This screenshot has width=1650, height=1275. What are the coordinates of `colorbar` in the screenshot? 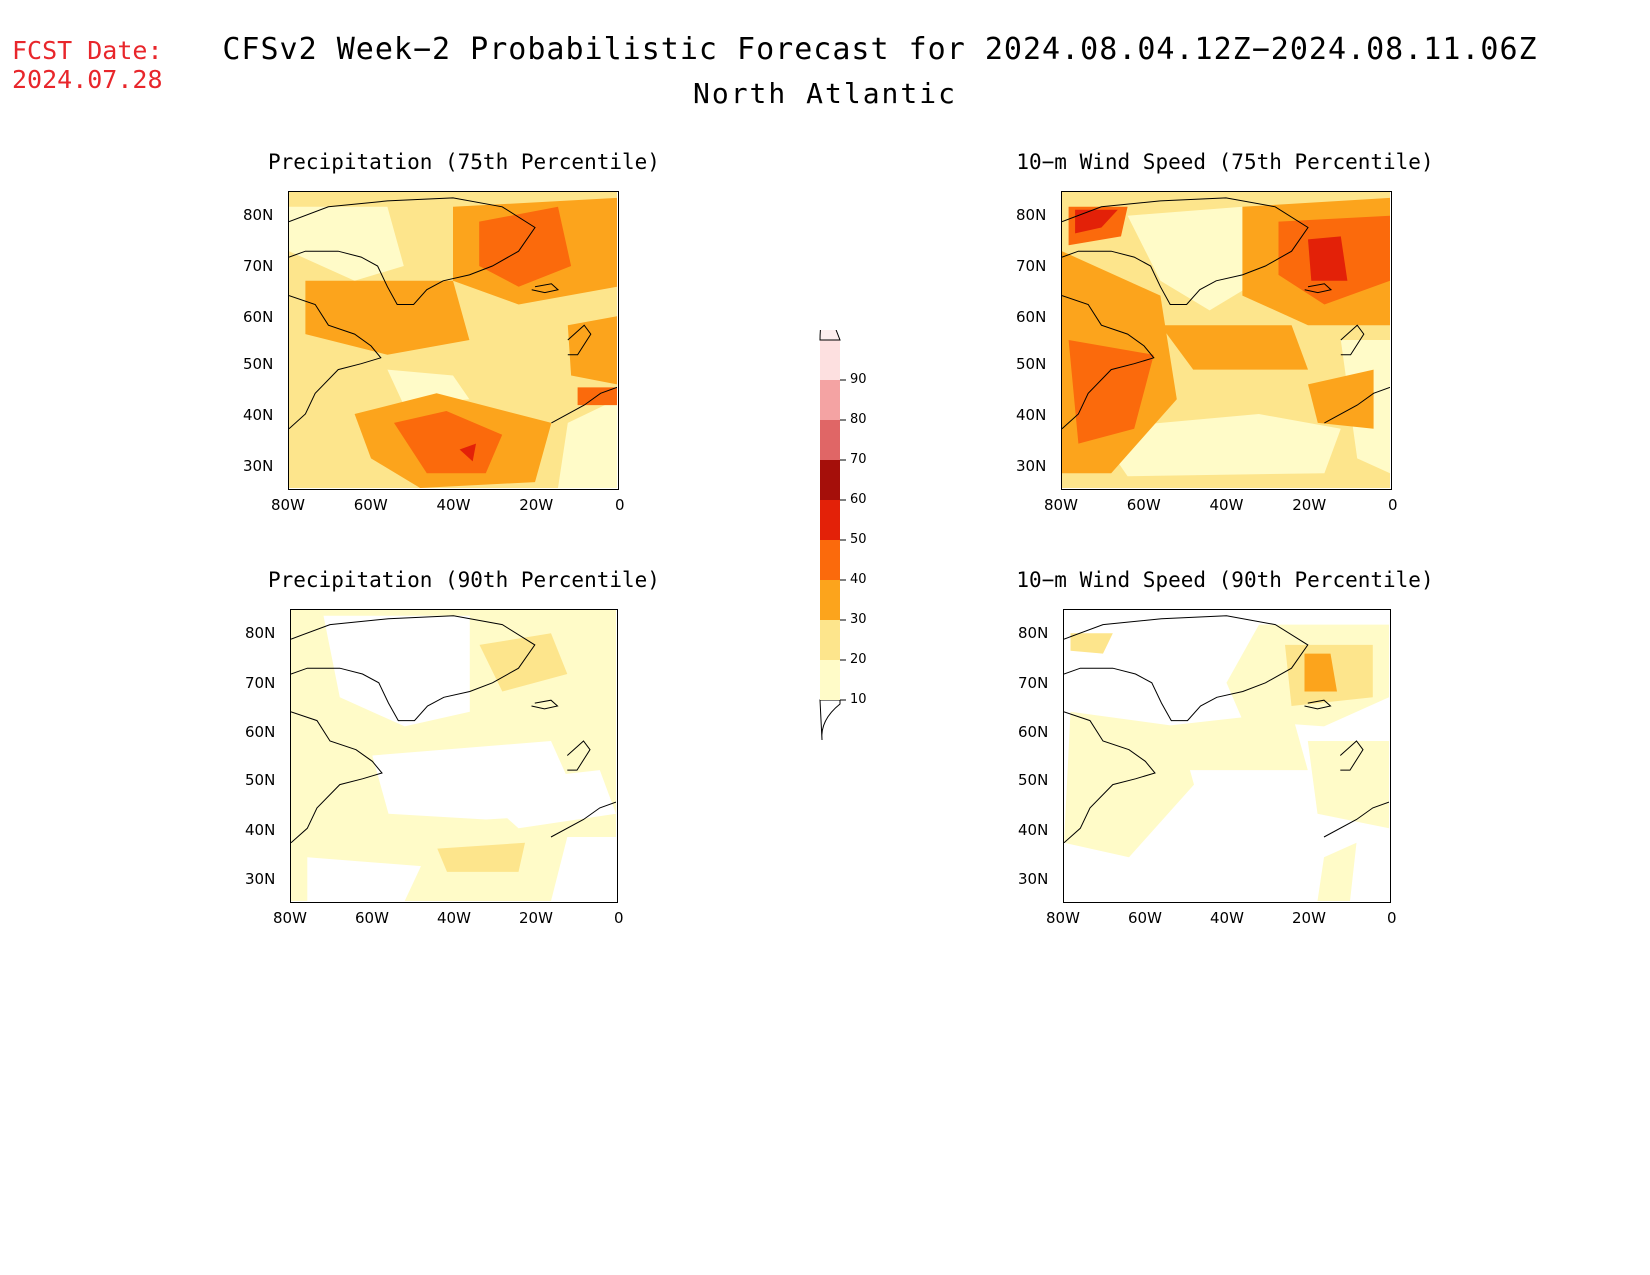 It's located at (838, 540).